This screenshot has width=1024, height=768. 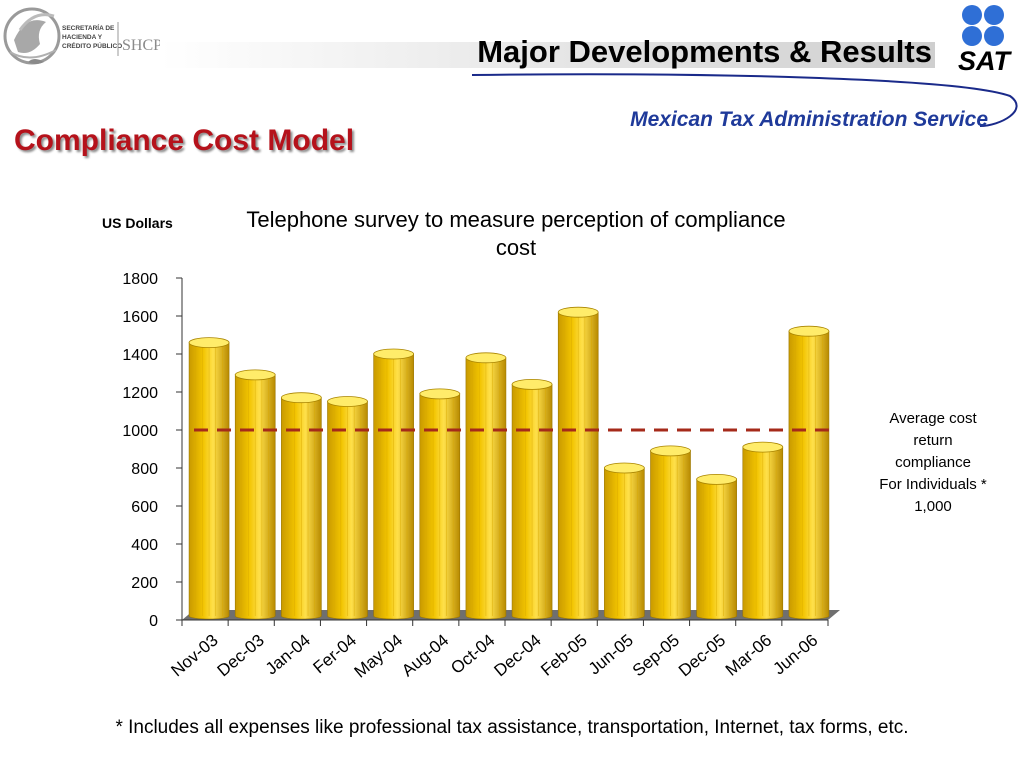 I want to click on x-tick-label-10: Sep-05, so click(x=656, y=656).